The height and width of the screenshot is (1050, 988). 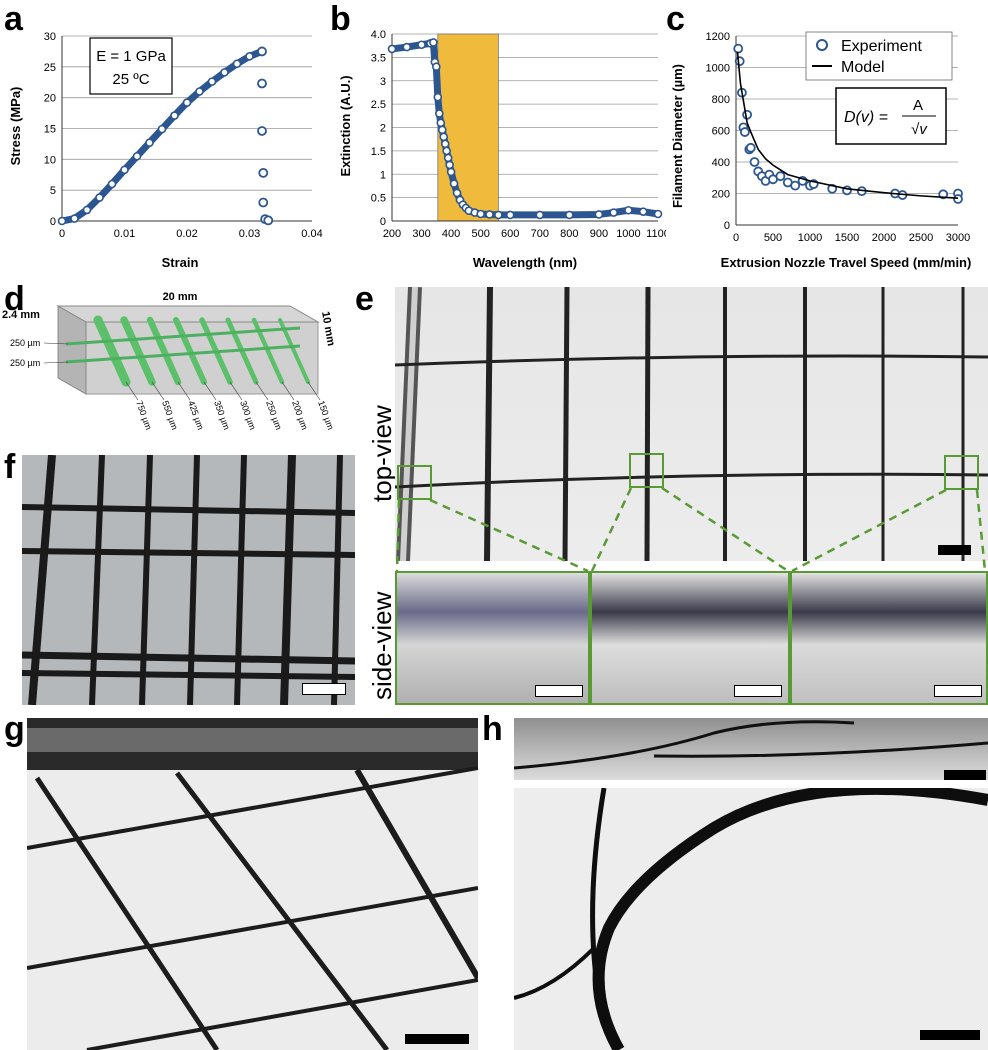 What do you see at coordinates (879, 56) in the screenshot?
I see `chart-c-legend-box` at bounding box center [879, 56].